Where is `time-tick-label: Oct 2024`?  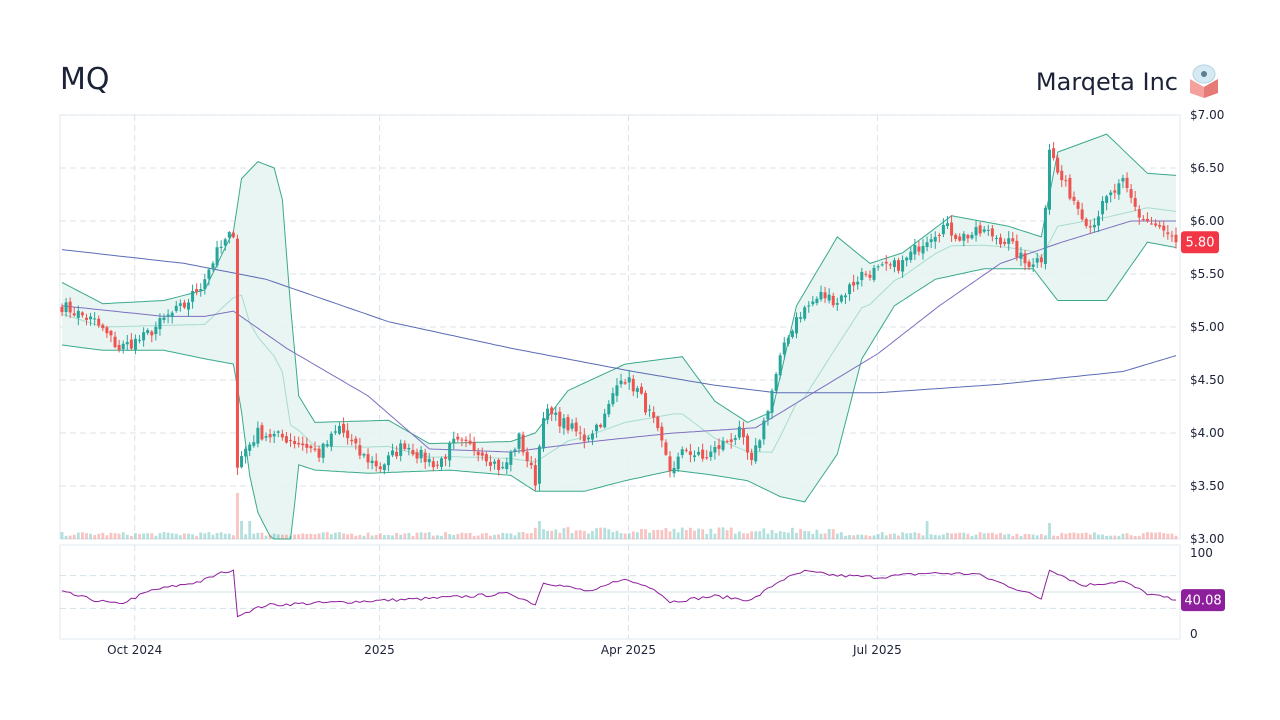 time-tick-label: Oct 2024 is located at coordinates (134, 650).